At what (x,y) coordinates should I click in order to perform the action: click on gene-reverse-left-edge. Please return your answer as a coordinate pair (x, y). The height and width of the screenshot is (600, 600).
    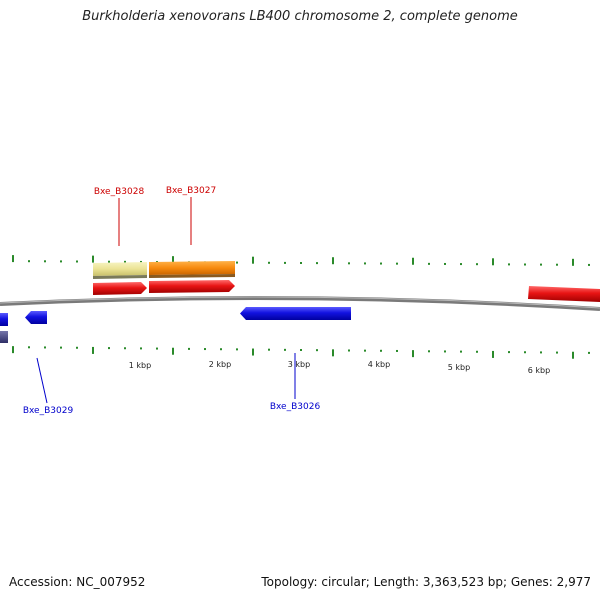
    Looking at the image, I should click on (4, 319).